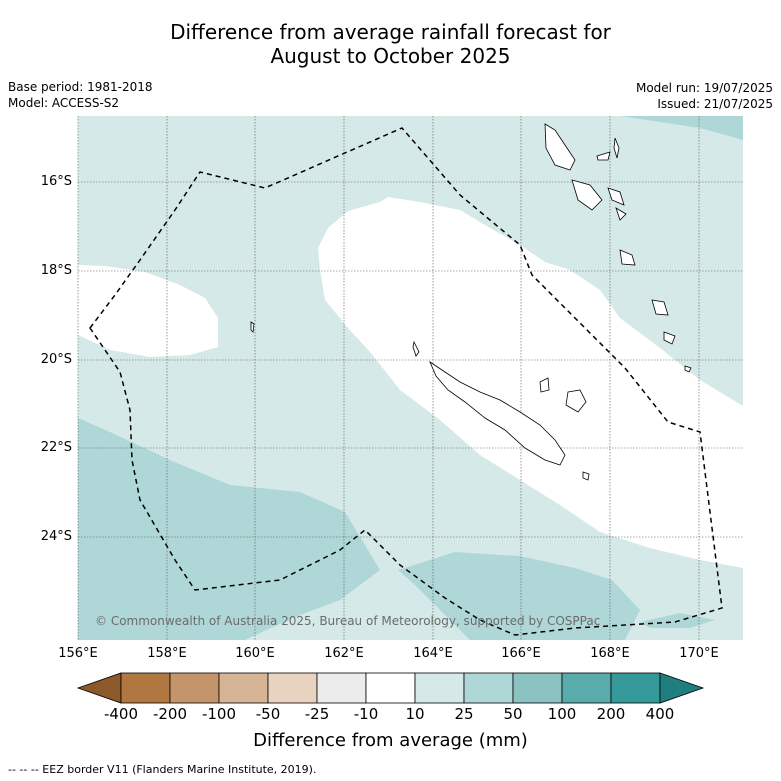  What do you see at coordinates (715, 104) in the screenshot?
I see `issued-text: Issued: 21/07/2025` at bounding box center [715, 104].